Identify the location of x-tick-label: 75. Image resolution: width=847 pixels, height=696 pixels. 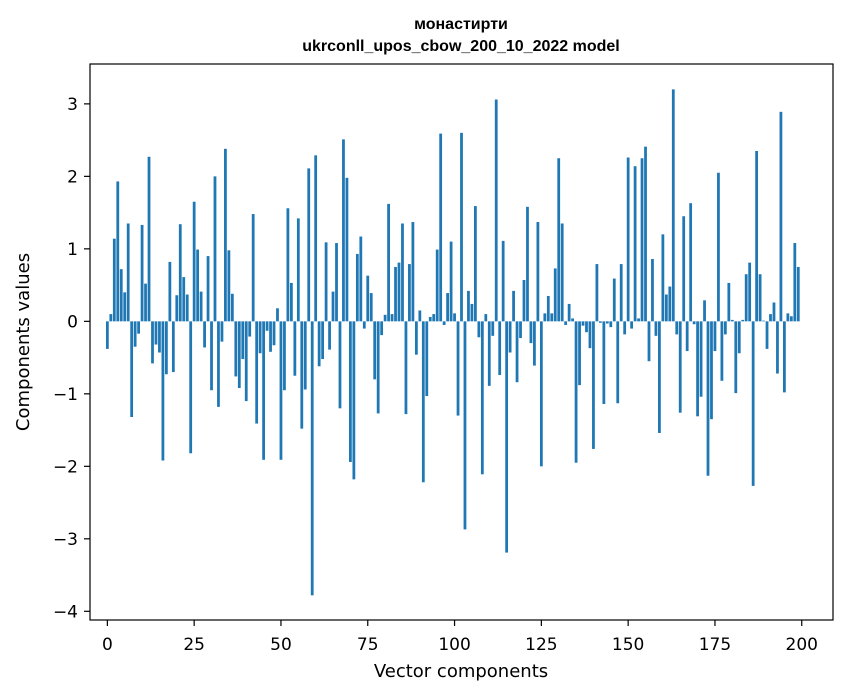
(368, 645).